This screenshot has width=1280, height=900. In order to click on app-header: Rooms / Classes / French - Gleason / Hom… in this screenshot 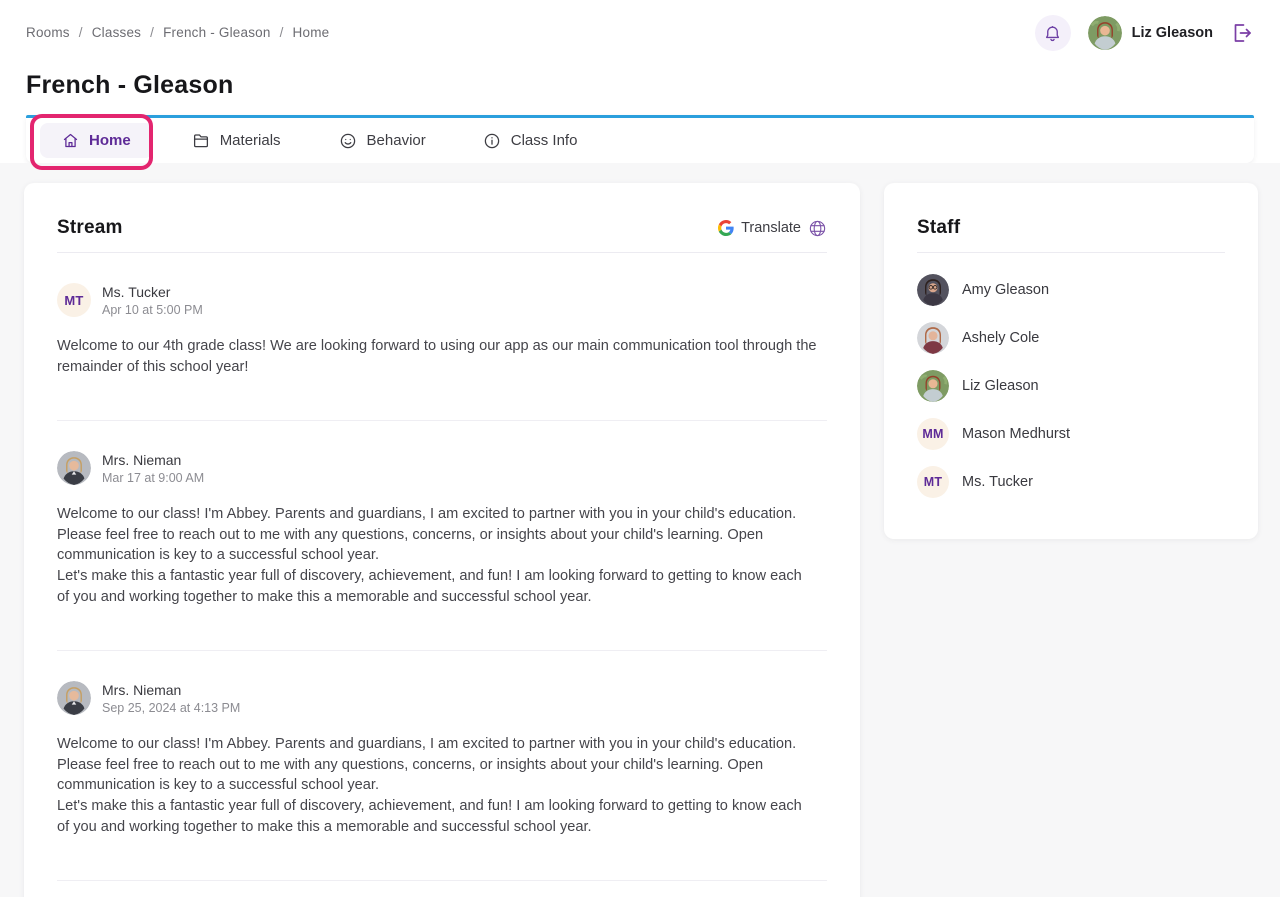, I will do `click(640, 57)`.